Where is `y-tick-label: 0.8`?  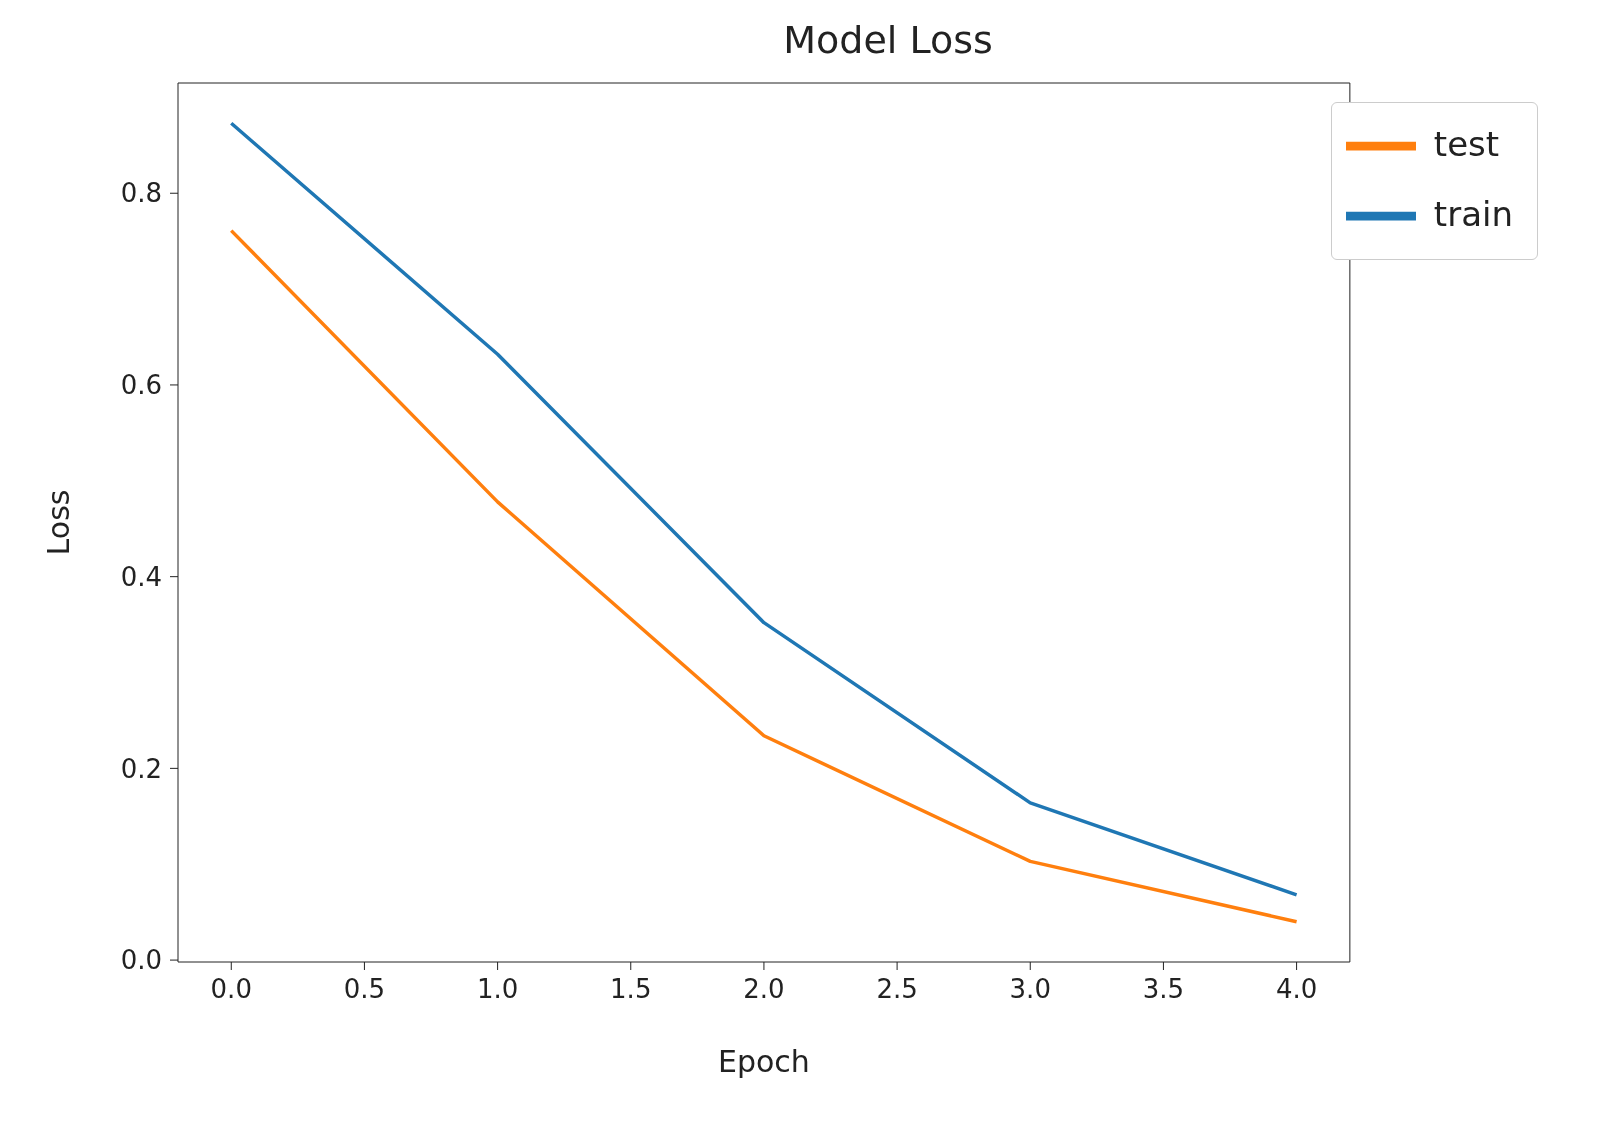
y-tick-label: 0.8 is located at coordinates (141, 193).